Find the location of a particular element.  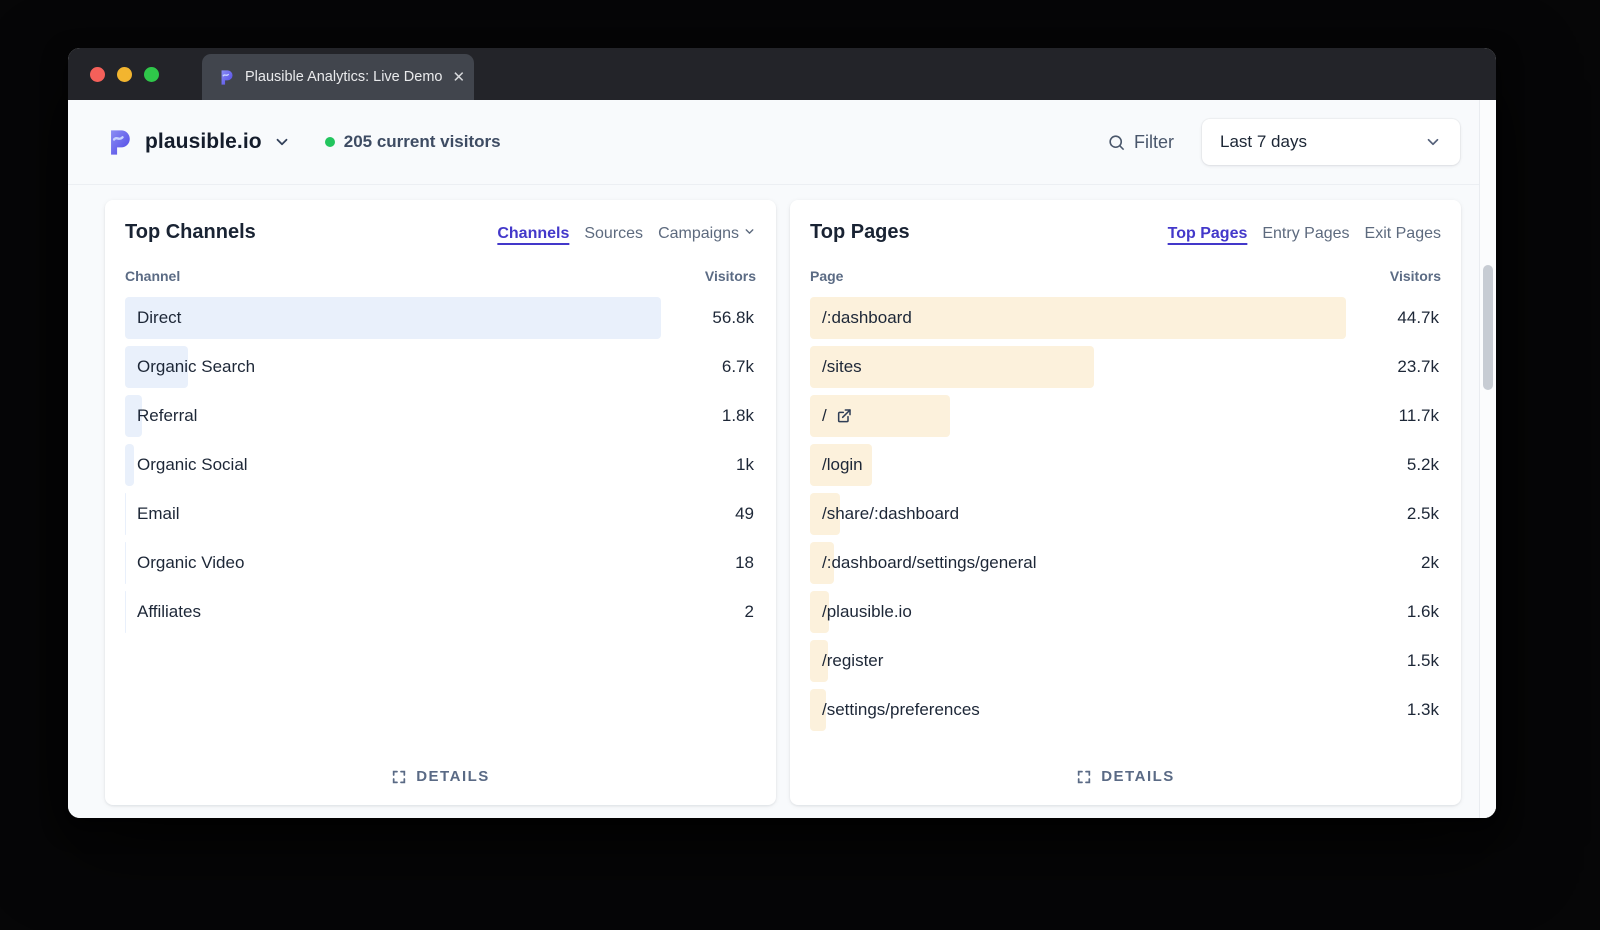

page-column-header: Page is located at coordinates (827, 276).